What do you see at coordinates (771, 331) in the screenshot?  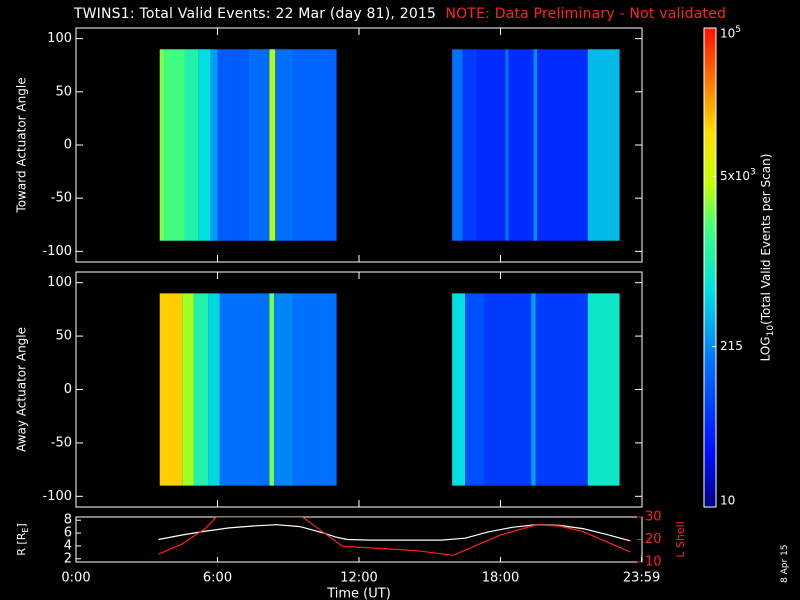 I see `colorbar-label-sub: 10` at bounding box center [771, 331].